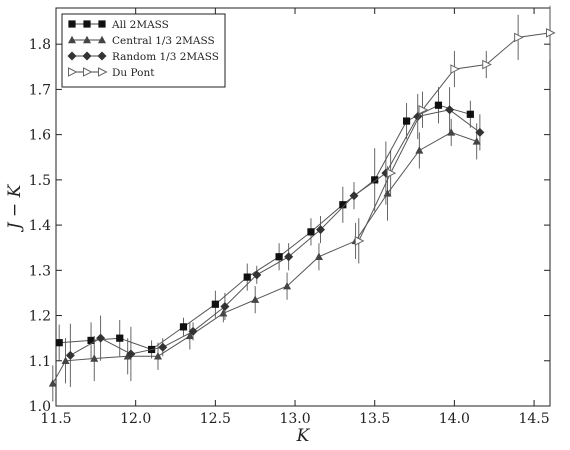 The width and height of the screenshot is (570, 450). I want to click on x-tick-label: 13.5, so click(374, 419).